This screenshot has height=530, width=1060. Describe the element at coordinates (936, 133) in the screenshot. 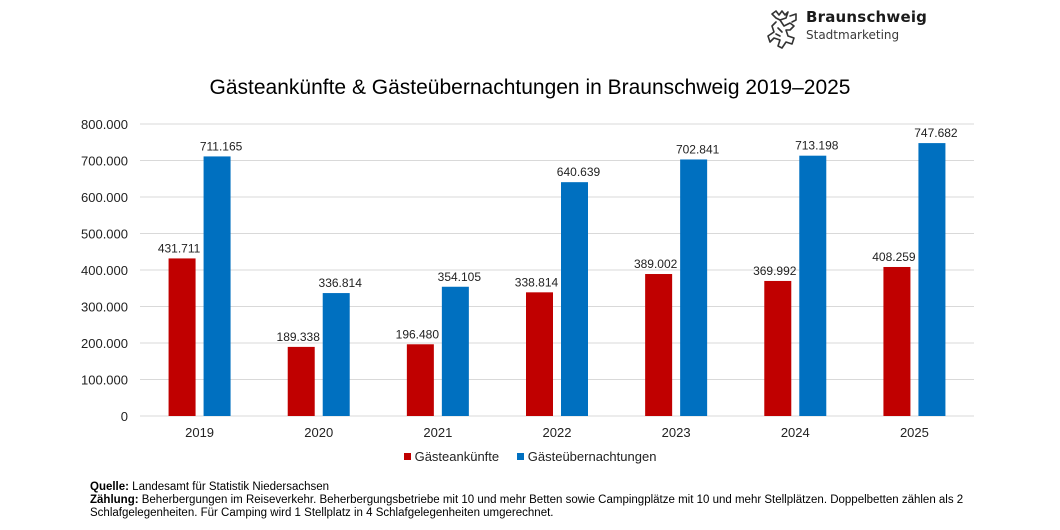

I see `data-label-overnights: 747.682` at that location.